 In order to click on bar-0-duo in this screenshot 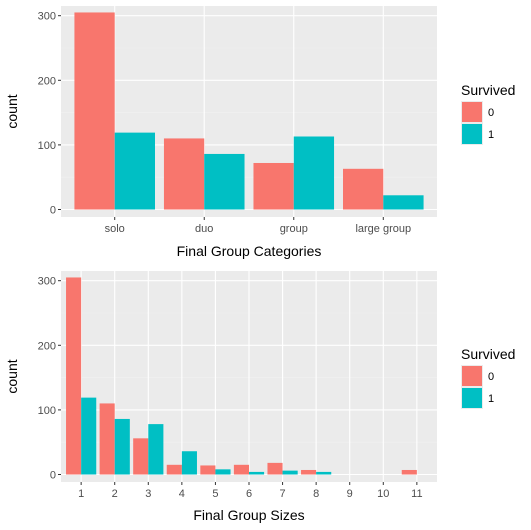, I will do `click(184, 174)`.